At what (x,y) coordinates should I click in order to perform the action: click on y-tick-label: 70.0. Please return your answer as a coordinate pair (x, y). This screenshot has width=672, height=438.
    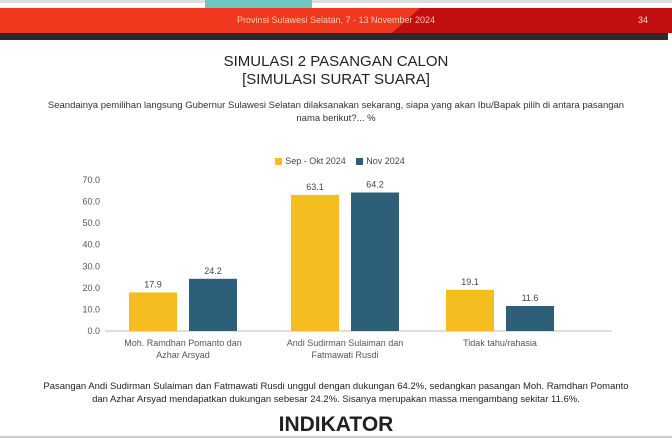
    Looking at the image, I should click on (91, 180).